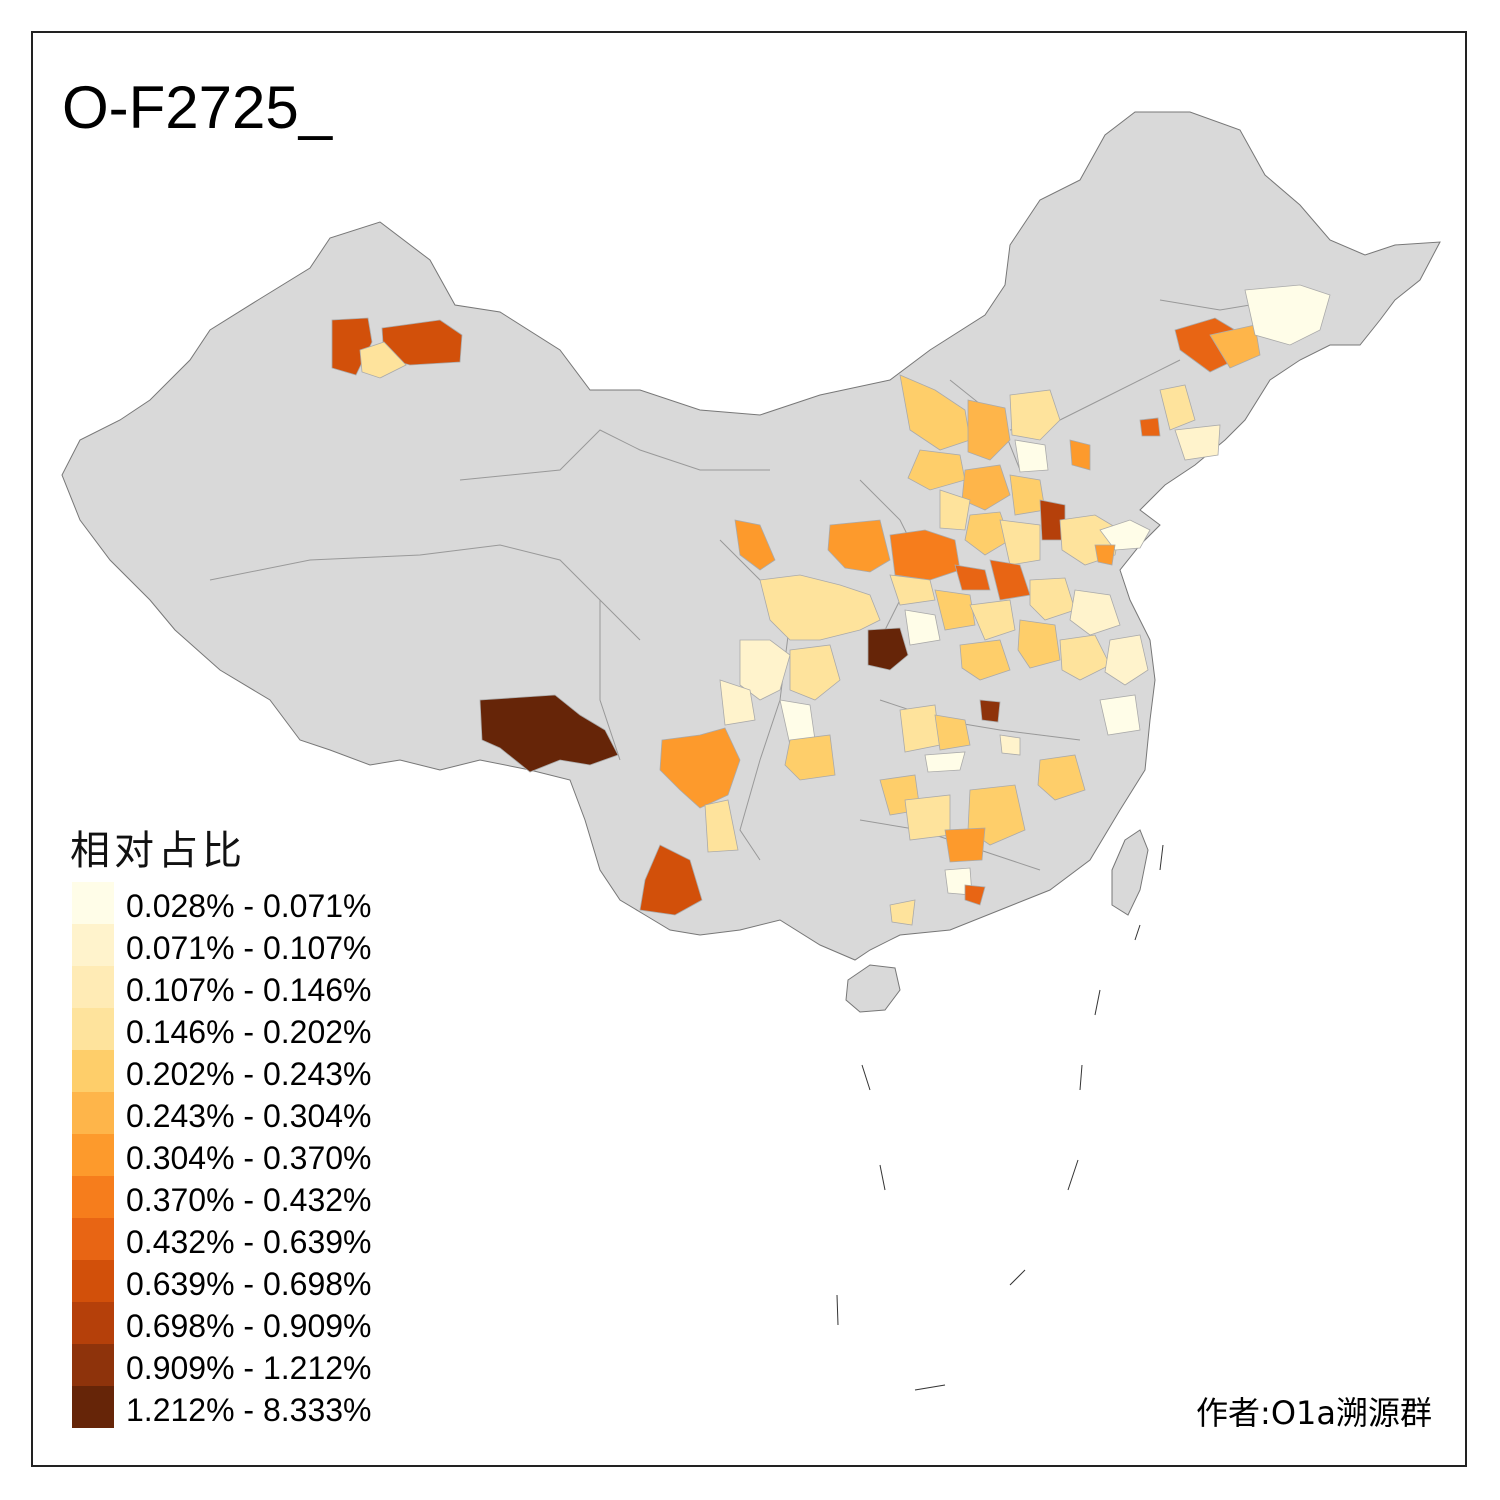  What do you see at coordinates (249, 1158) in the screenshot?
I see `legend-label: 0.304% - 0.370%` at bounding box center [249, 1158].